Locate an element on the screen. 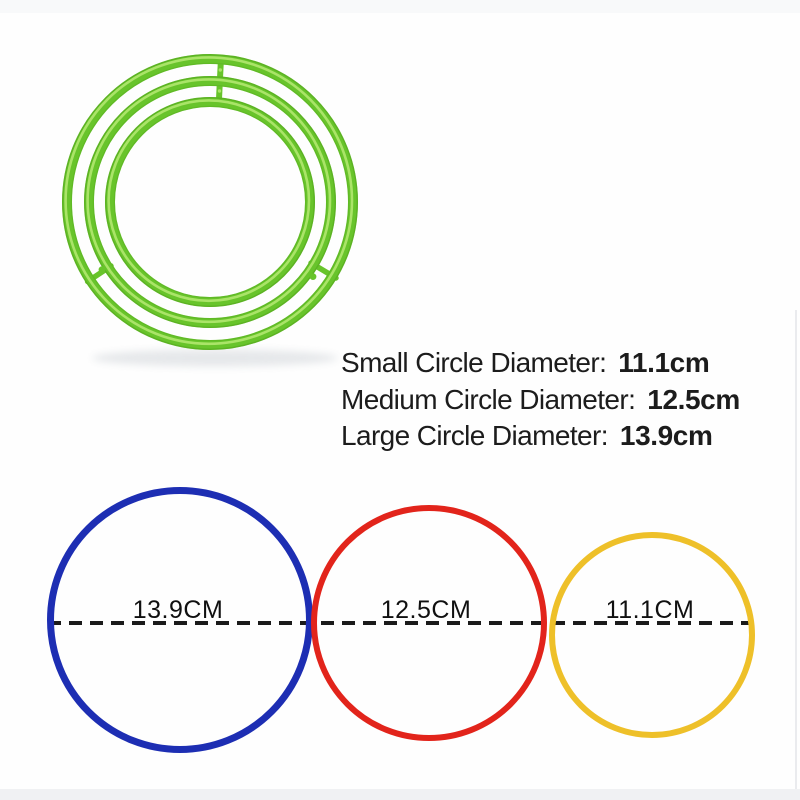  ring-shadow is located at coordinates (215, 358).